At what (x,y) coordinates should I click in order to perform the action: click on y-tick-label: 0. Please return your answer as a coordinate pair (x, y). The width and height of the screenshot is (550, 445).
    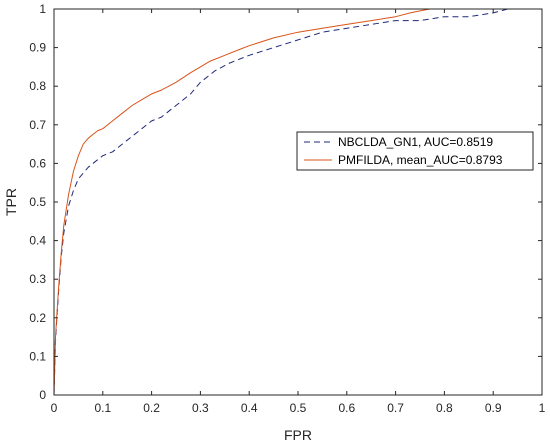
    Looking at the image, I should click on (42, 395).